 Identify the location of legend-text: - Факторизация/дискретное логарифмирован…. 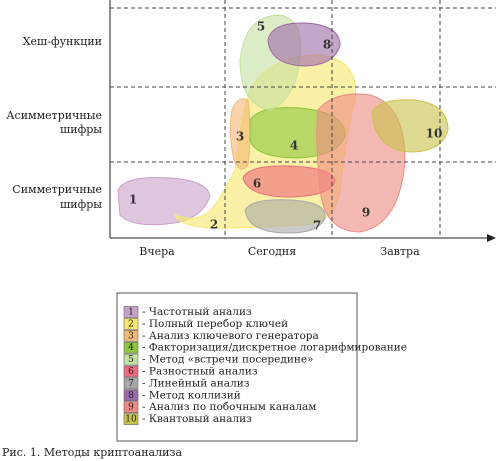
(274, 348).